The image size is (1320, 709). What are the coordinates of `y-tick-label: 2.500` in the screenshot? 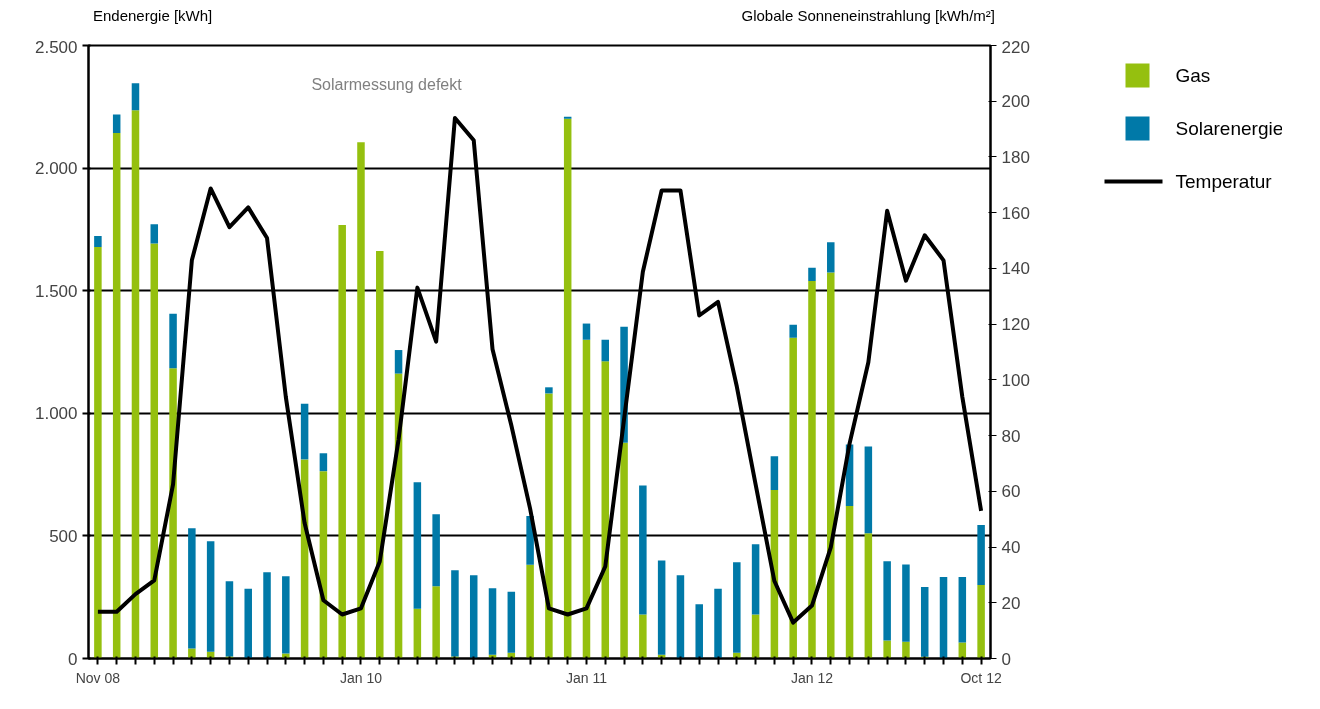 It's located at (56, 47).